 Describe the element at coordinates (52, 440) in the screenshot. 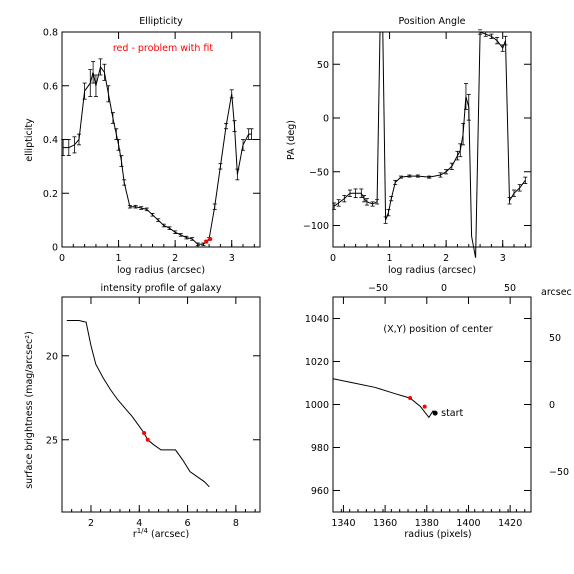

I see `y-tick-label: 25` at that location.